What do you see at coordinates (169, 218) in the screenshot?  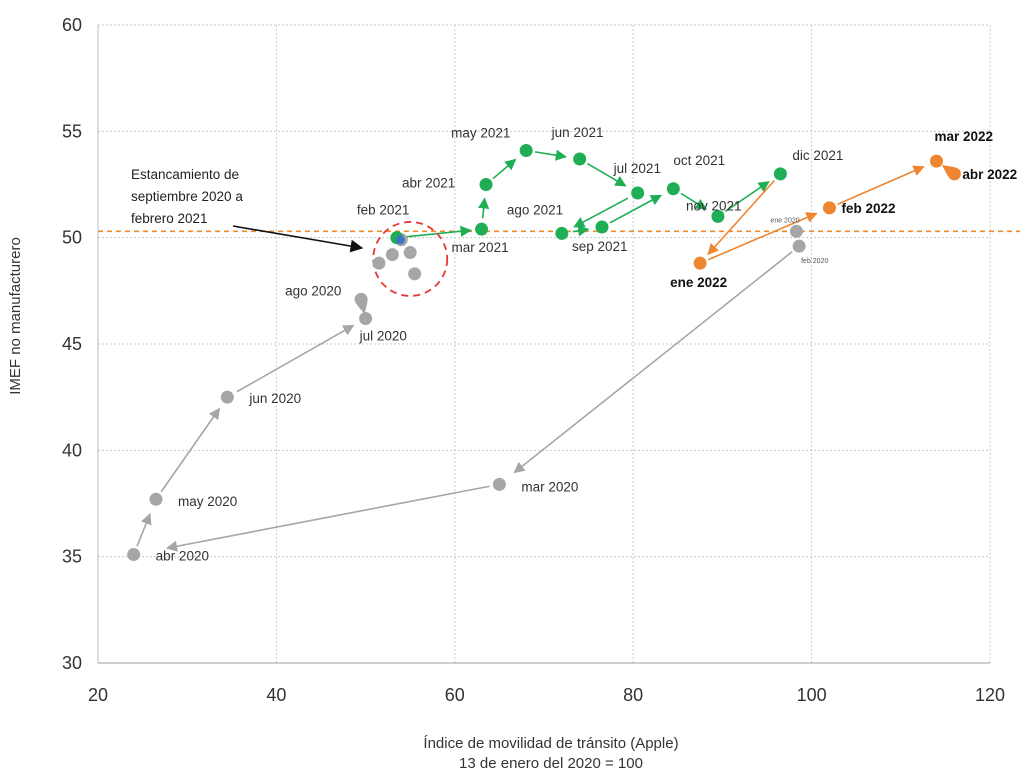 I see `annotation-text-line: febrero 2021` at bounding box center [169, 218].